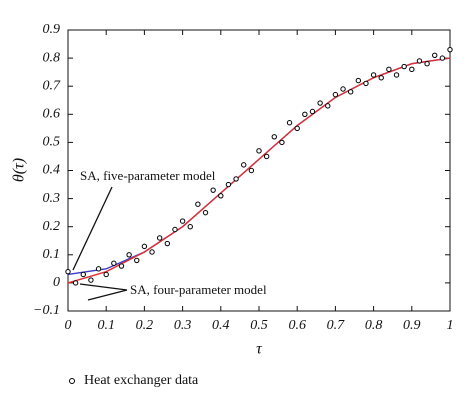 The image size is (474, 415). I want to click on y-tick-label: 0.8, so click(52, 57).